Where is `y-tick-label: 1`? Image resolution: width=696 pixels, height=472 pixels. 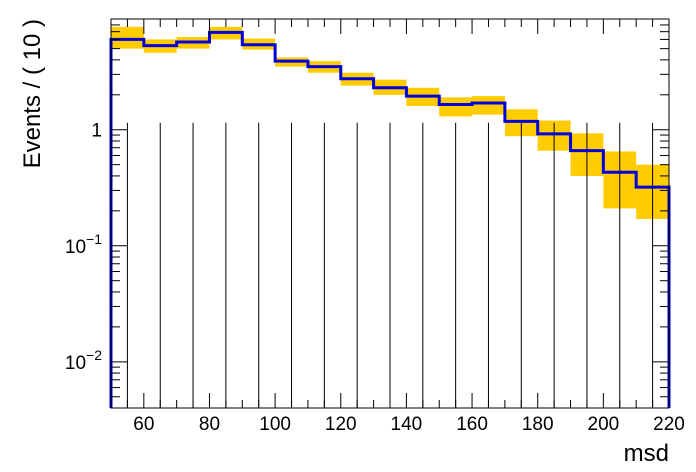 y-tick-label: 1 is located at coordinates (96, 131).